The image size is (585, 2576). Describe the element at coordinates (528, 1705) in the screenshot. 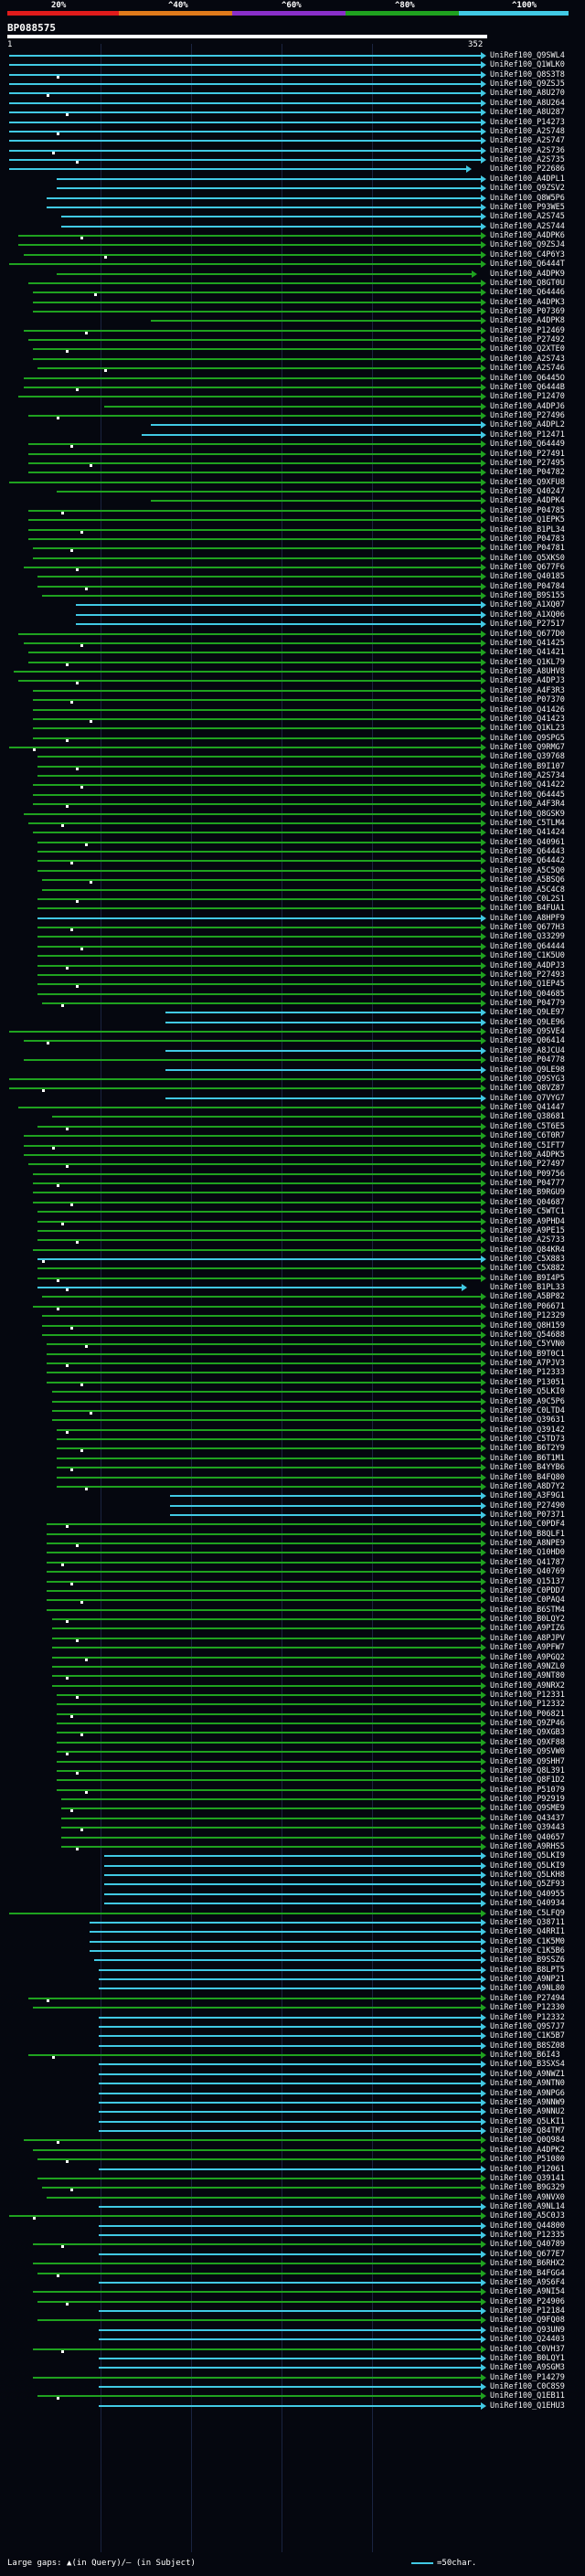

I see `hit-id-link: UniRef100_P12332` at that location.